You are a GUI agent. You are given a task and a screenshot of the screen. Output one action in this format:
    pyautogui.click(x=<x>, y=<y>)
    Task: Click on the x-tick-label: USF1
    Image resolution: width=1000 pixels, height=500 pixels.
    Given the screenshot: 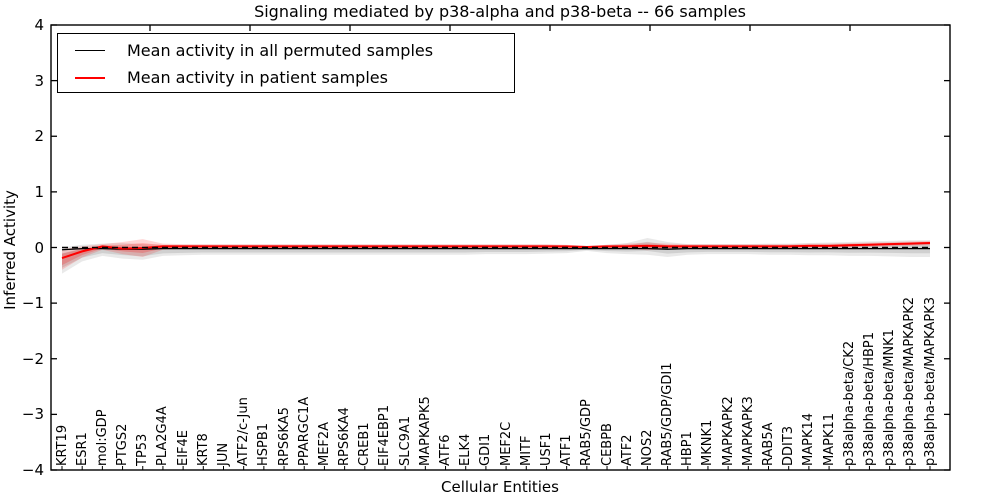 What is the action you would take?
    pyautogui.click(x=546, y=449)
    